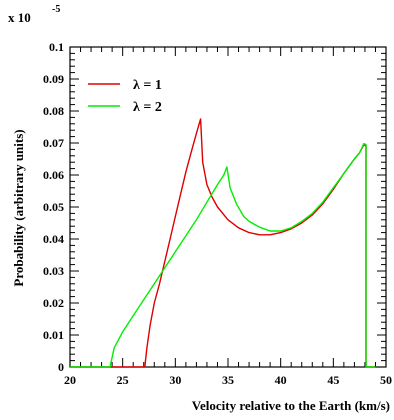 The height and width of the screenshot is (420, 394). What do you see at coordinates (56, 9) in the screenshot?
I see `multiplier-exponent: -5` at bounding box center [56, 9].